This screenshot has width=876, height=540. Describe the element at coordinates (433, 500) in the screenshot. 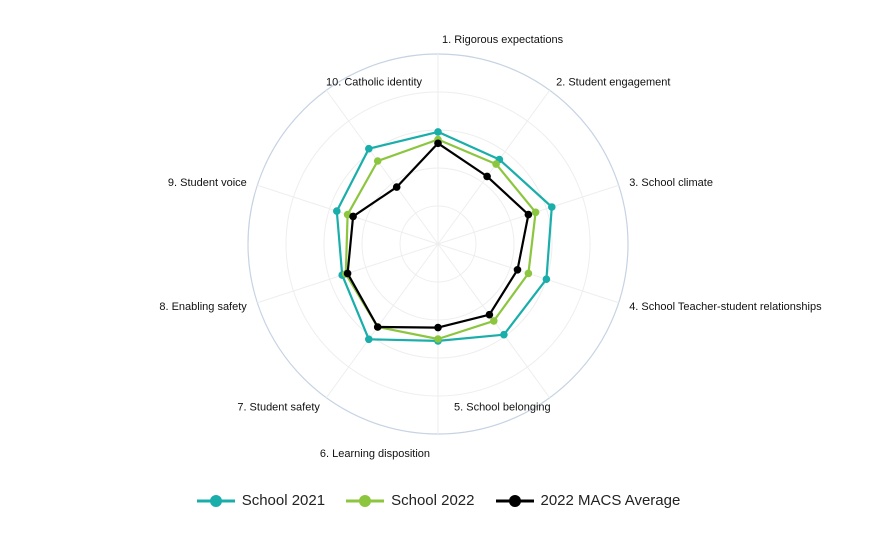

I see `legend-label: School 2022` at that location.